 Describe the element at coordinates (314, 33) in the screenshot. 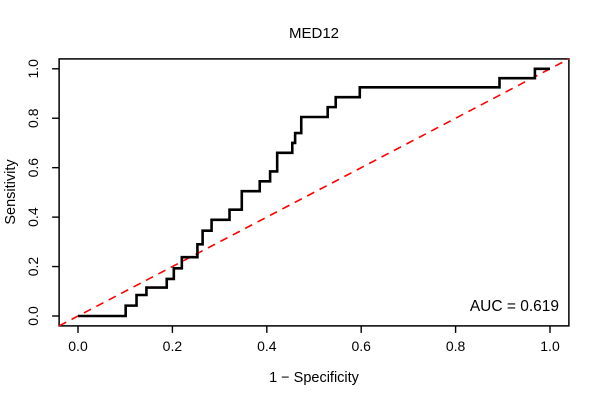

I see `chart-title: MED12` at that location.